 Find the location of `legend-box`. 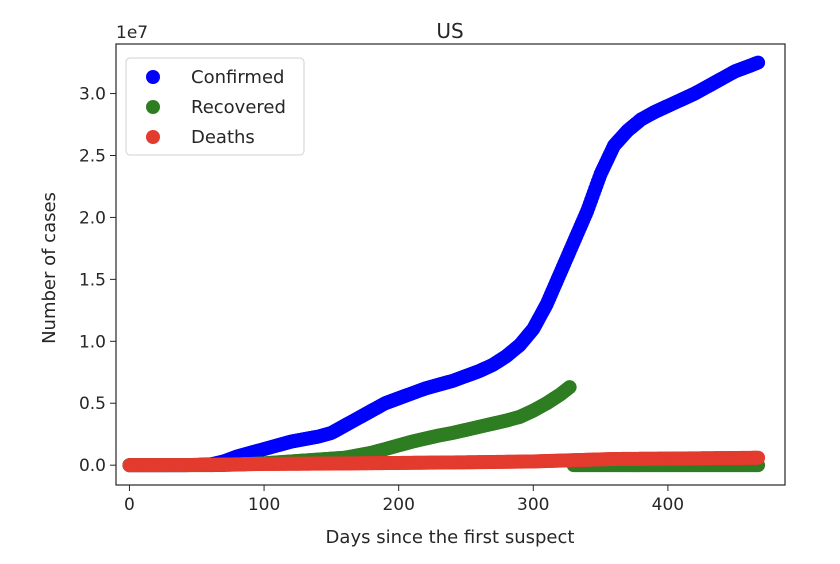

legend-box is located at coordinates (215, 106).